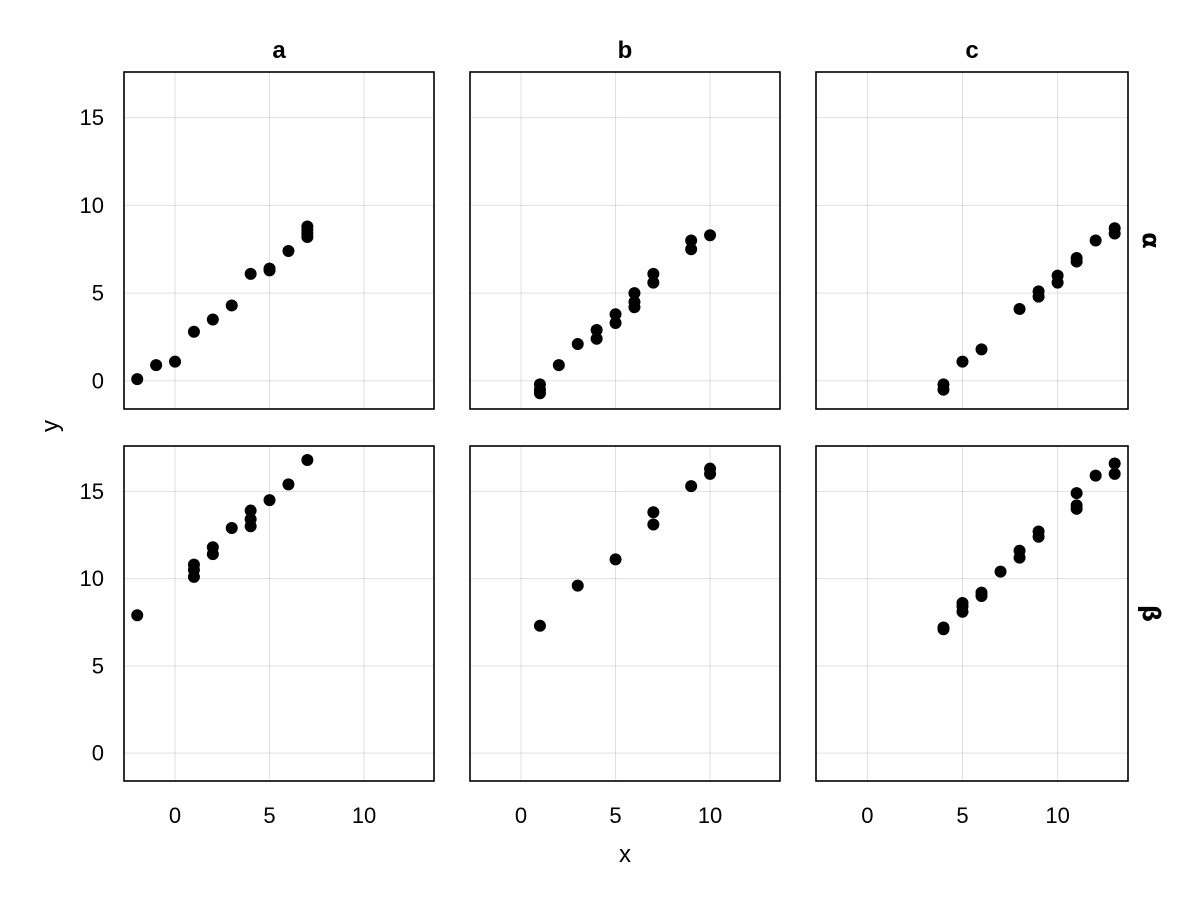 The width and height of the screenshot is (1200, 900). I want to click on row-title: α, so click(1151, 240).